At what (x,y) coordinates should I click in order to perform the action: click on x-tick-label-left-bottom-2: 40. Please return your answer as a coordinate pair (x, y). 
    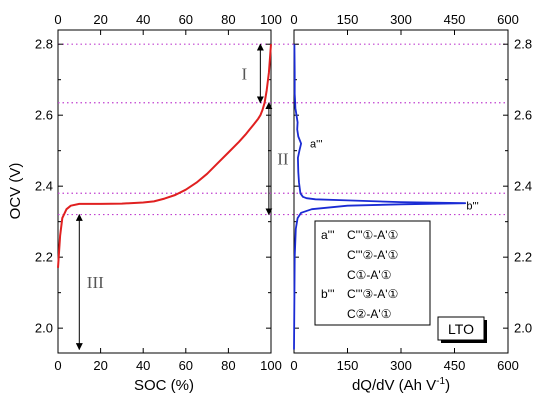
    Looking at the image, I should click on (143, 365).